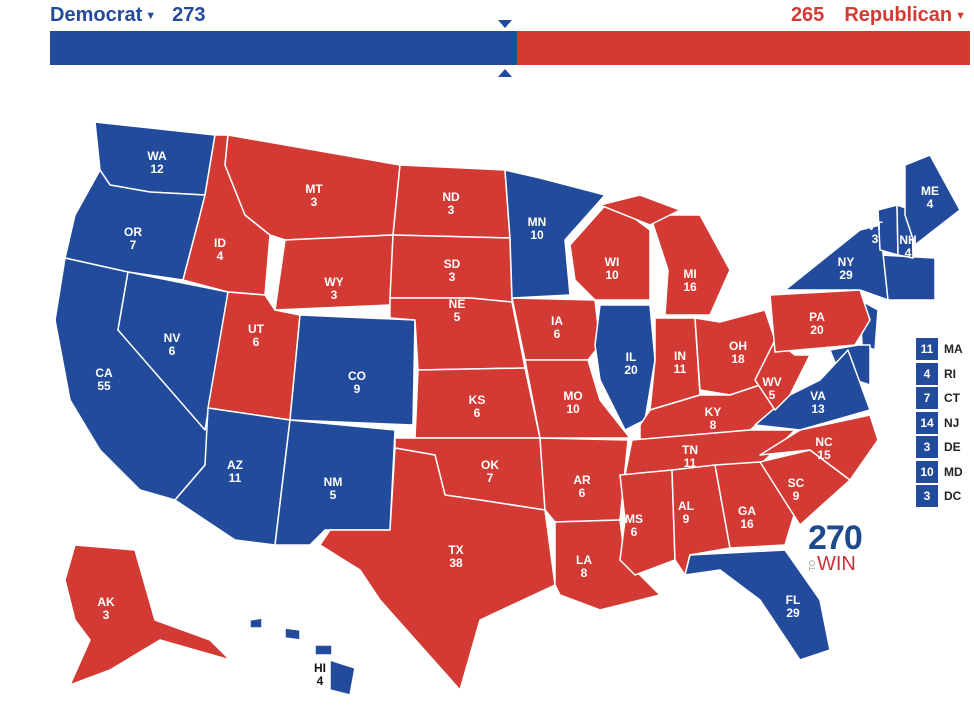  Describe the element at coordinates (477, 400) in the screenshot. I see `state-abbr: KS` at that location.